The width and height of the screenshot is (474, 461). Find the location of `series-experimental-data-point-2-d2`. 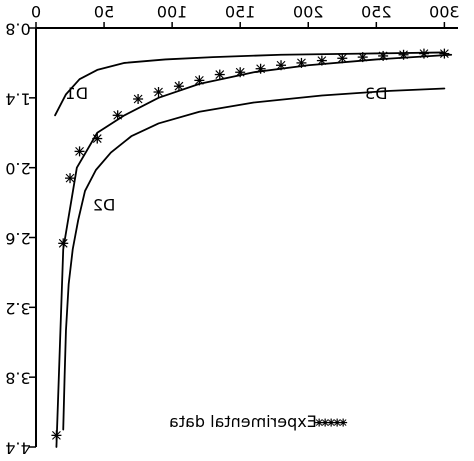

series-experimental-data-point-2-d2 is located at coordinates (70, 178).